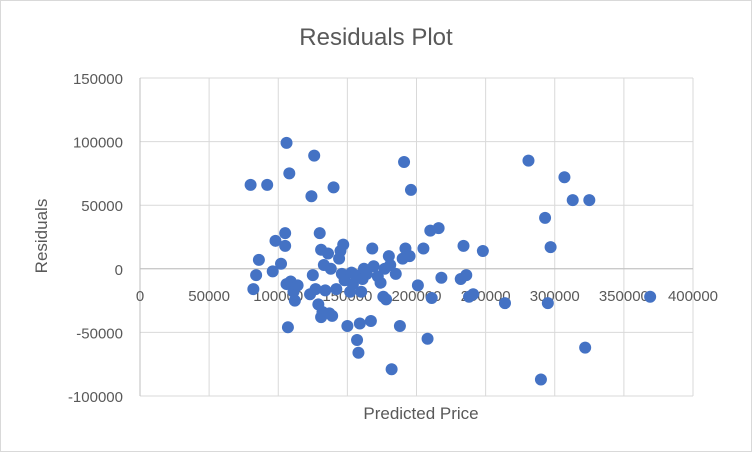 The image size is (752, 456). I want to click on x-tick-label: 0, so click(140, 296).